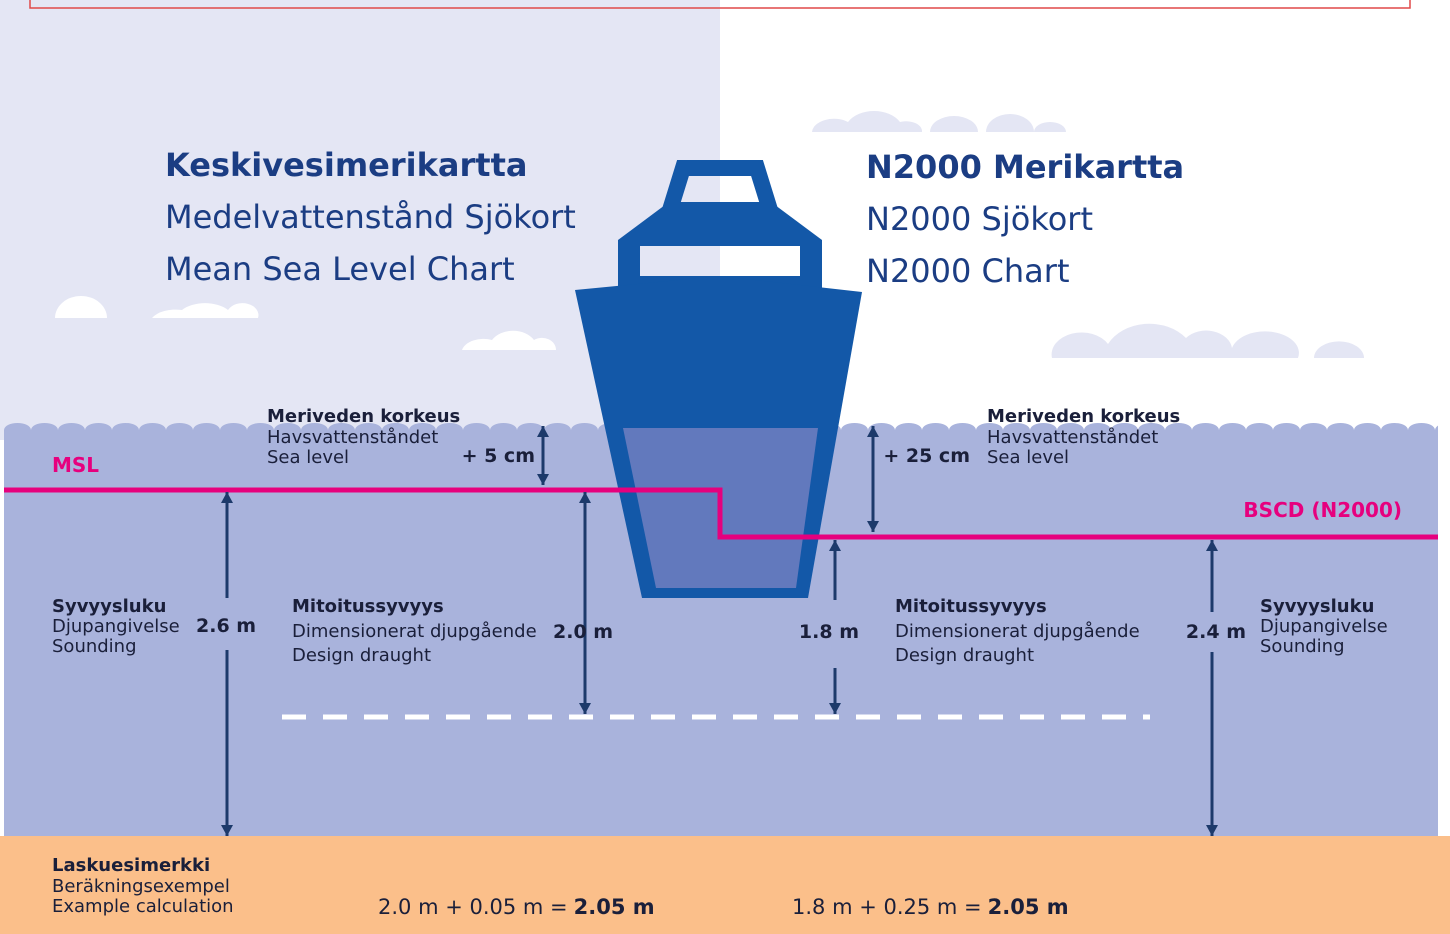 This screenshot has height=934, width=1450. What do you see at coordinates (979, 219) in the screenshot?
I see `subtitle: N2000 Sjökort` at bounding box center [979, 219].